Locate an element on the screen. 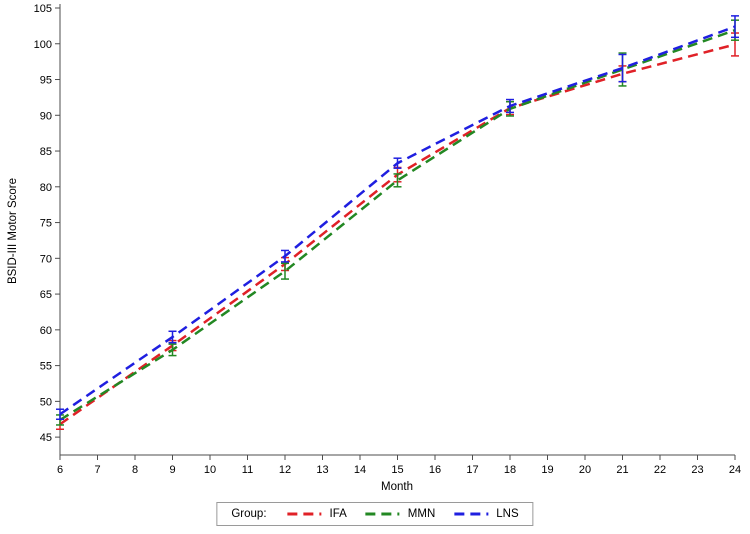  y-tick-label: 100 is located at coordinates (43, 45).